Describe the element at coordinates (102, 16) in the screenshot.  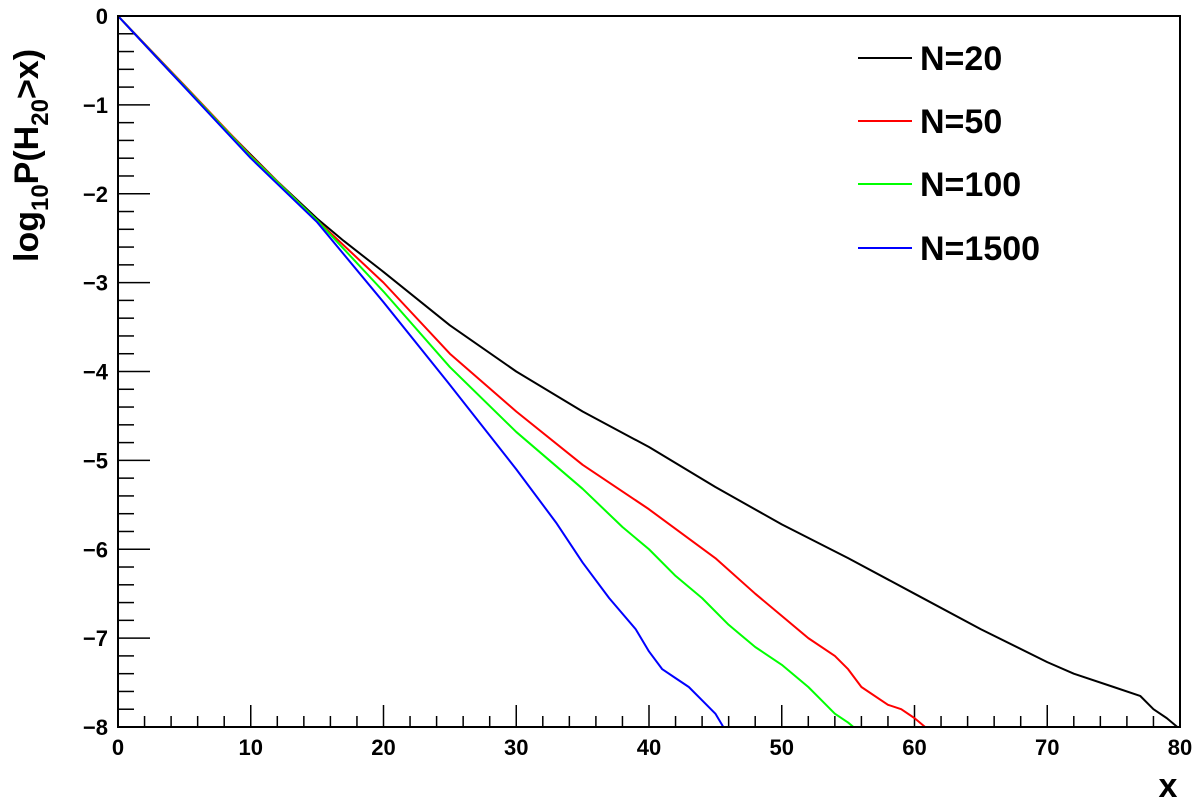
I see `y-tick-label: 0` at that location.